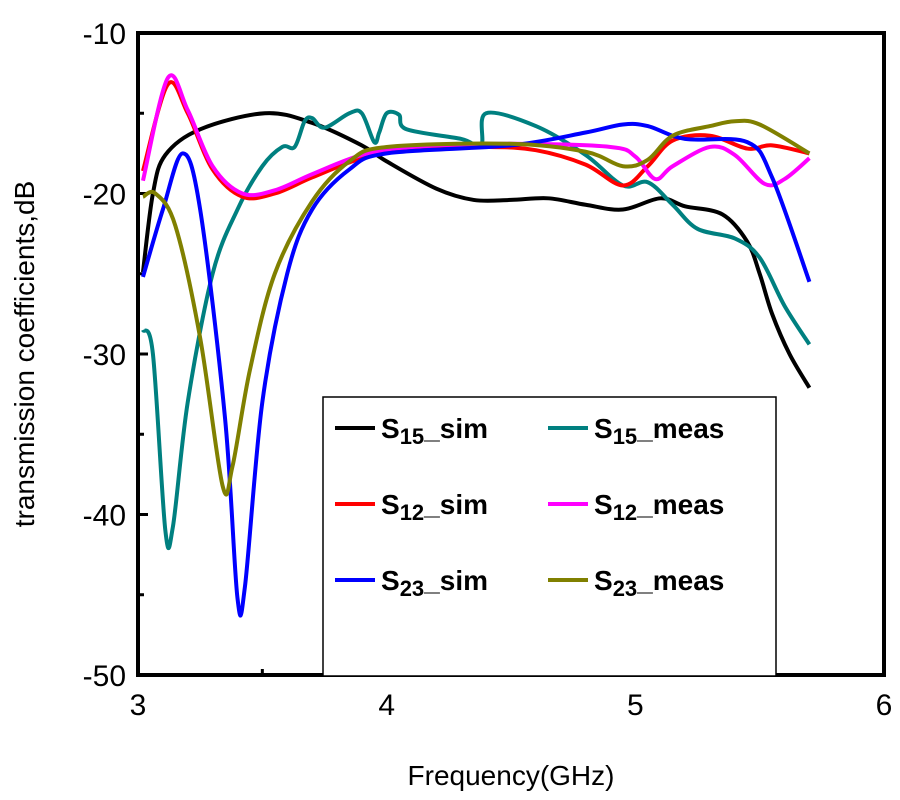 The width and height of the screenshot is (900, 800). I want to click on legend-entry: S12_meas, so click(659, 507).